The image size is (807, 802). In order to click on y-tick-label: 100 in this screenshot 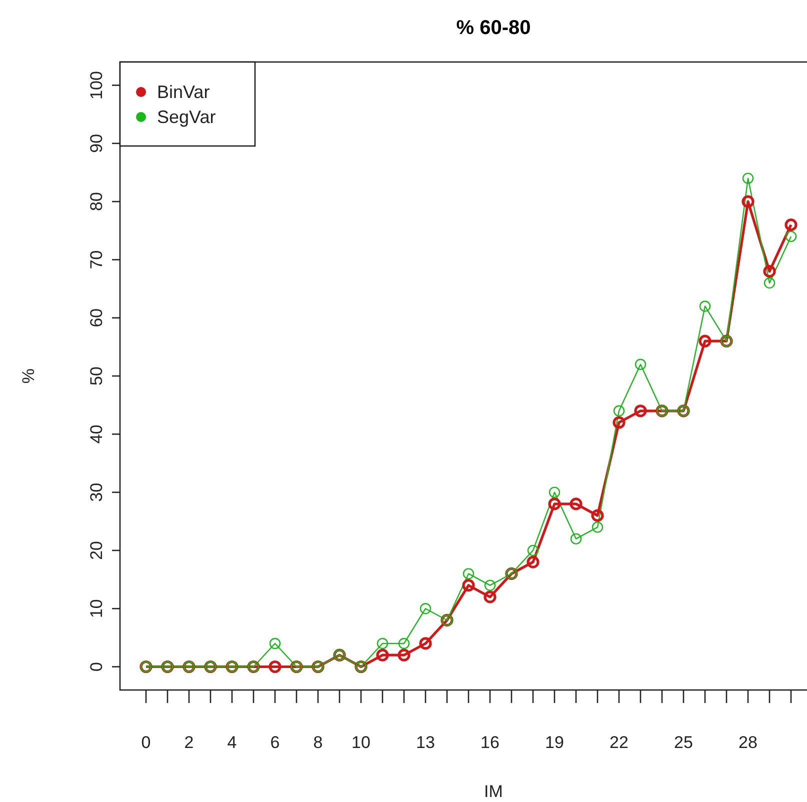, I will do `click(96, 85)`.